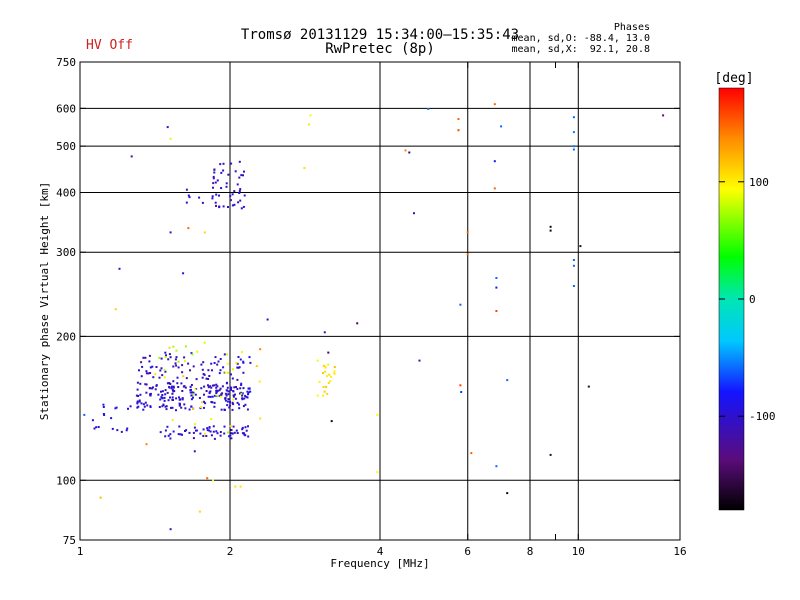 The height and width of the screenshot is (600, 800). Describe the element at coordinates (762, 416) in the screenshot. I see `colorbar-tick-label: -100` at that location.